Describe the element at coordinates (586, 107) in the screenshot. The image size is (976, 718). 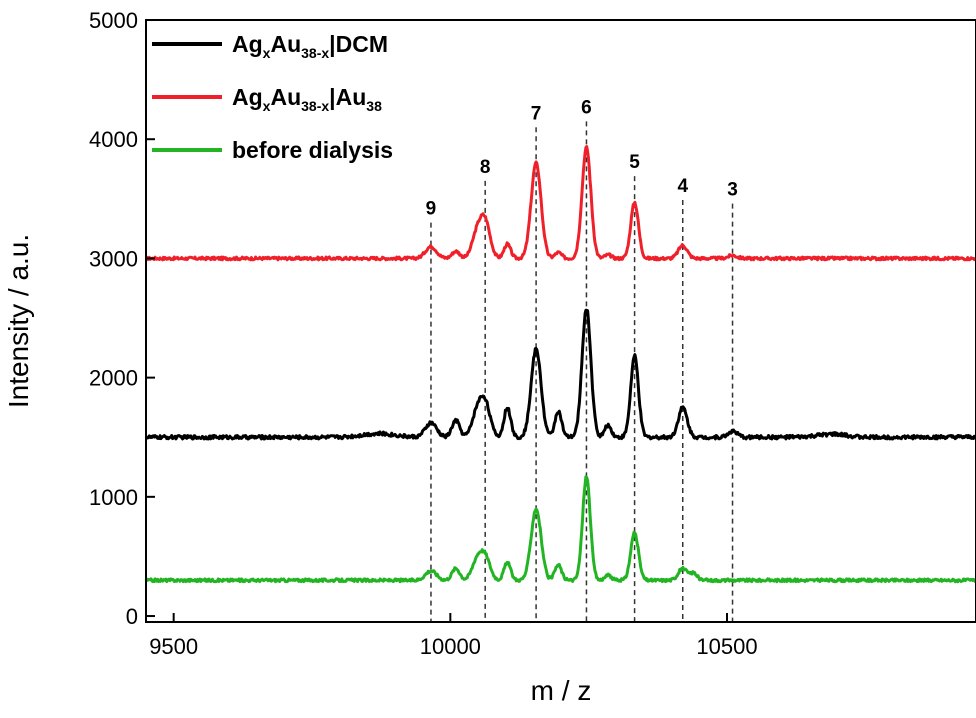
I see `peak-marker-label: 6` at that location.